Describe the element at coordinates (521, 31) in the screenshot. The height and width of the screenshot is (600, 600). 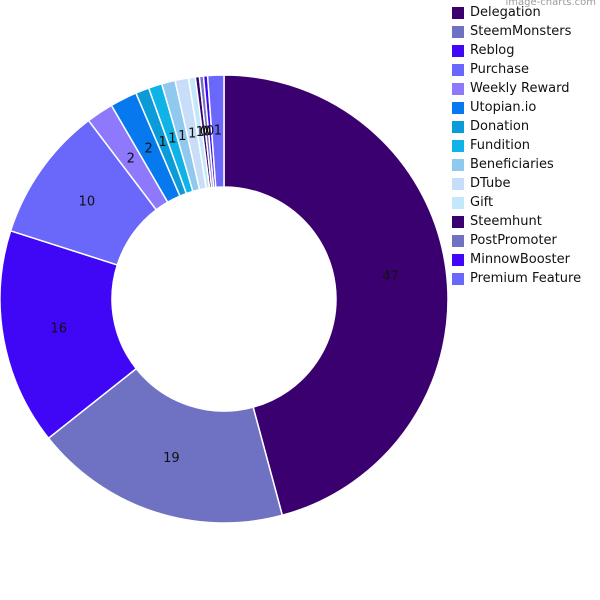
I see `legend-label: SteemMonsters` at that location.